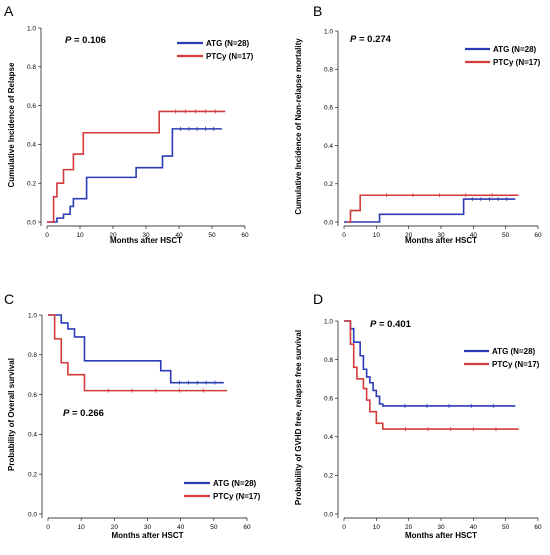 The image size is (550, 555). I want to click on p-value: P = 0.266, so click(83, 413).